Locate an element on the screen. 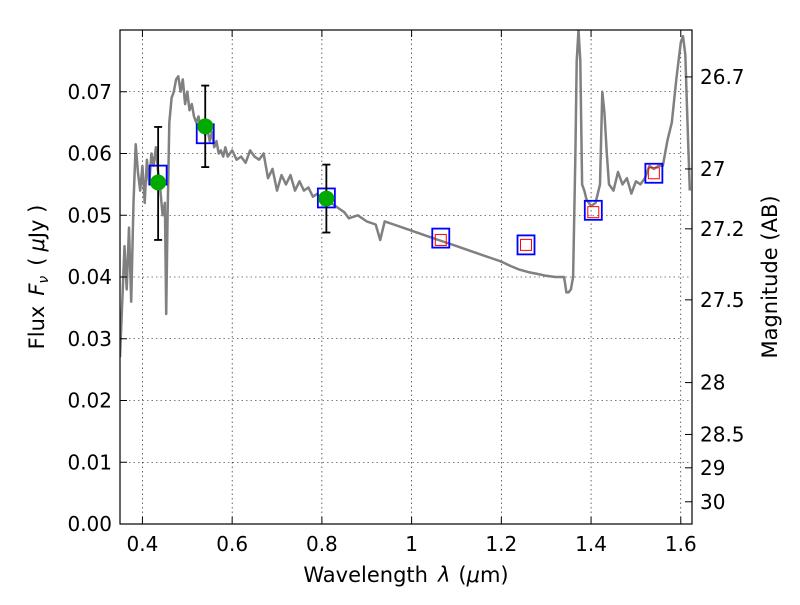 This screenshot has height=605, width=800. y2-tick-label: 30 is located at coordinates (712, 502).